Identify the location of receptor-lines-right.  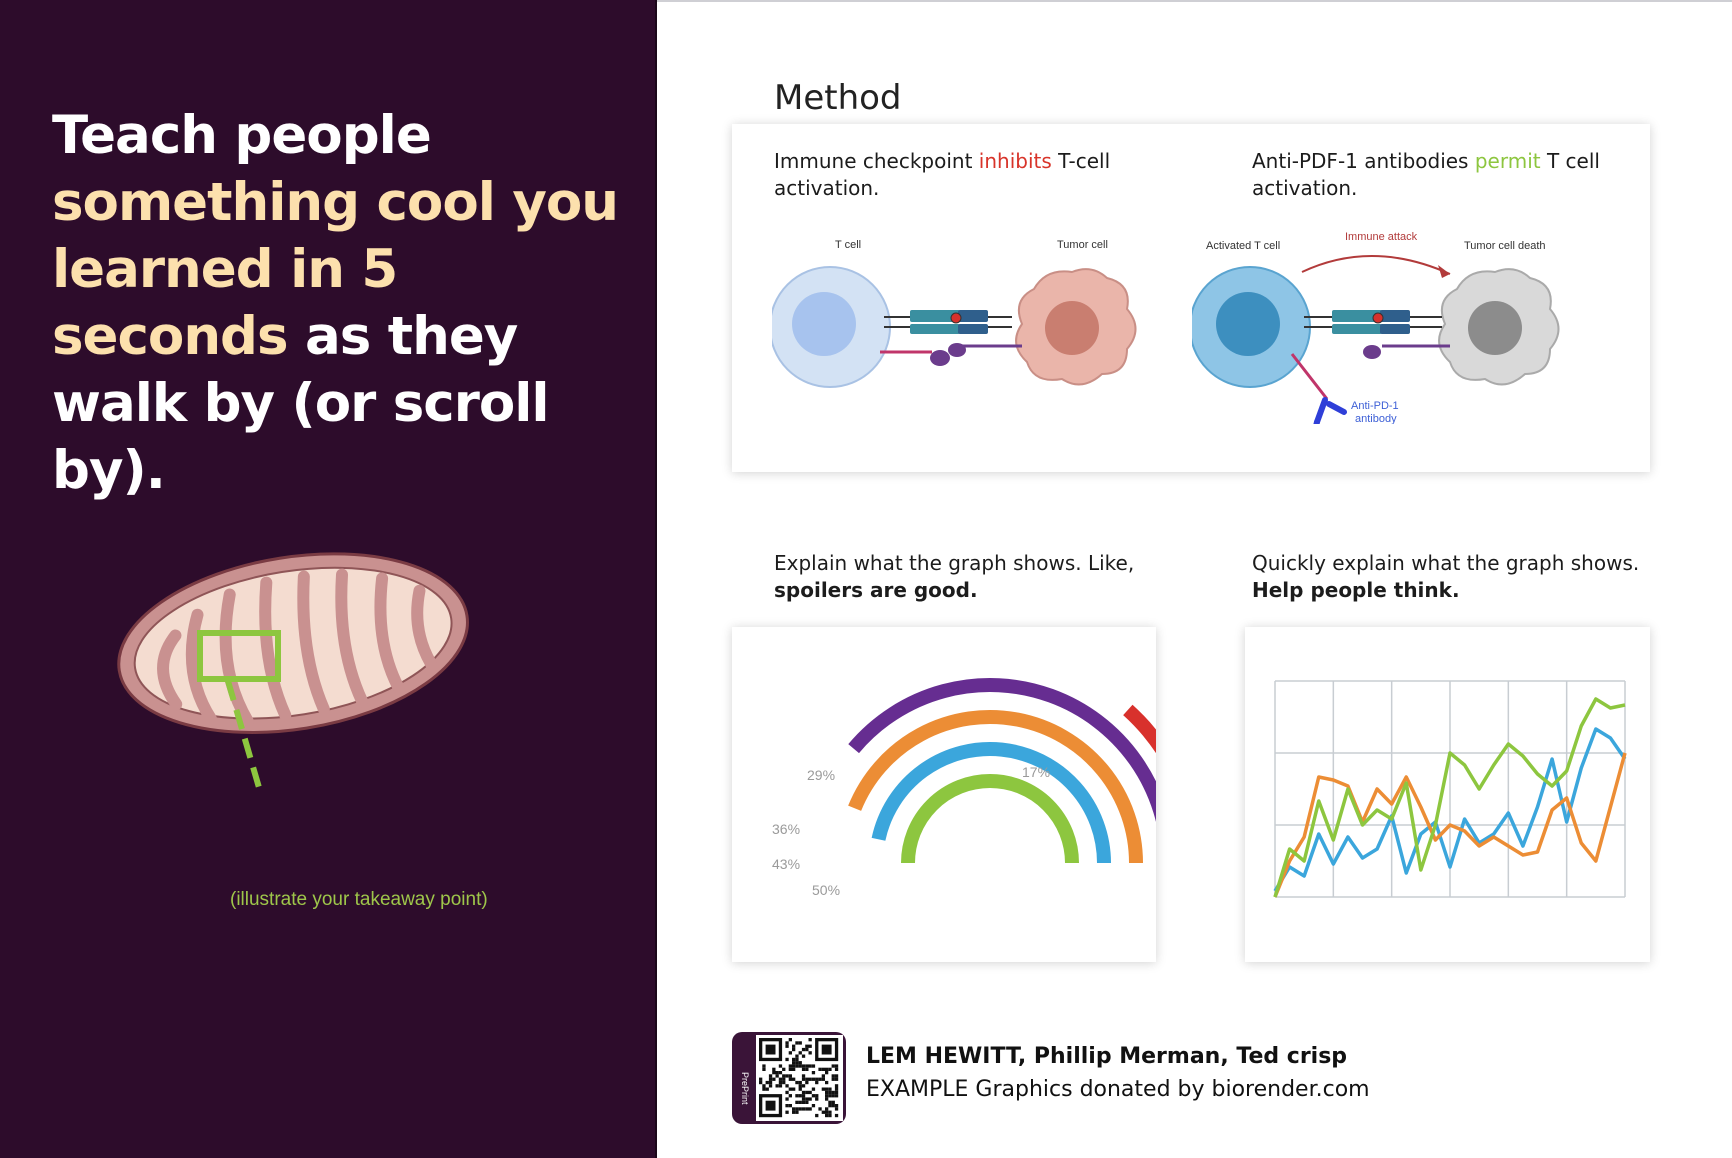
(1373, 322).